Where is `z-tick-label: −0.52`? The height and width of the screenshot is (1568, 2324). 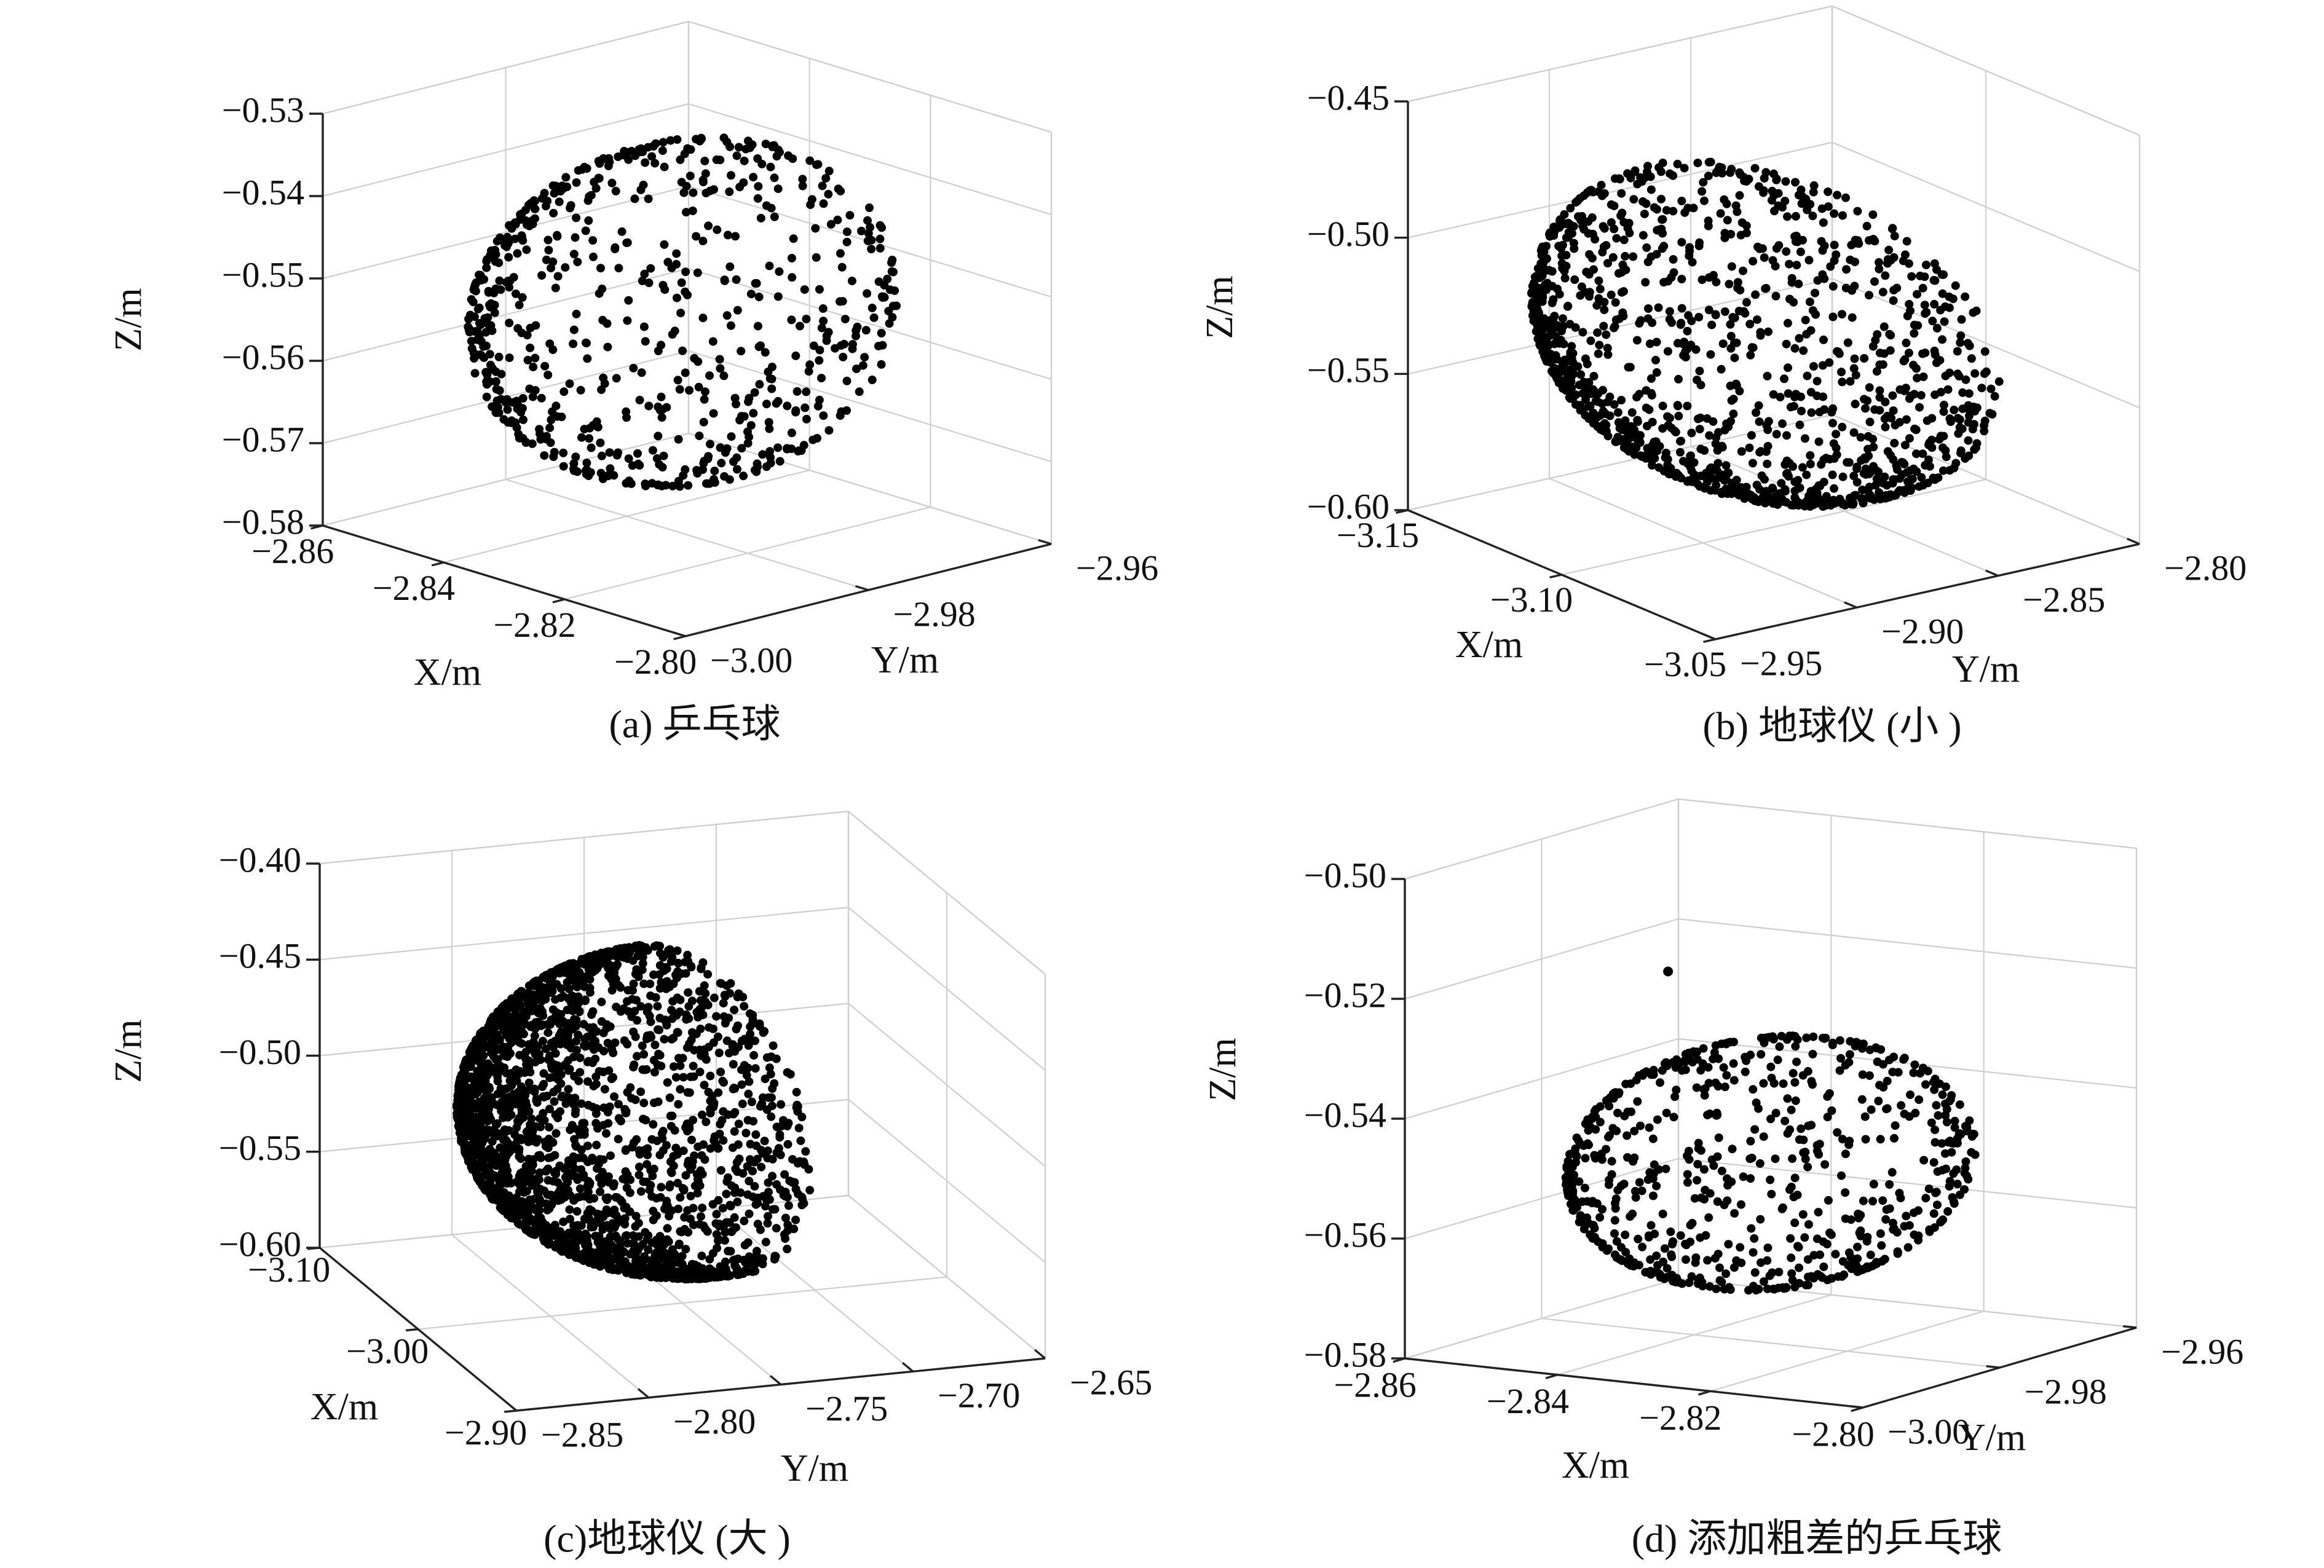 z-tick-label: −0.52 is located at coordinates (1345, 995).